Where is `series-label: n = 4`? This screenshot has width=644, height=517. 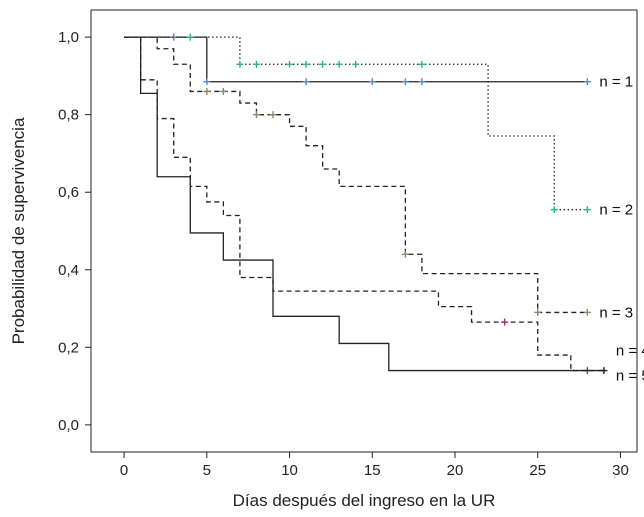 series-label: n = 4 is located at coordinates (630, 351).